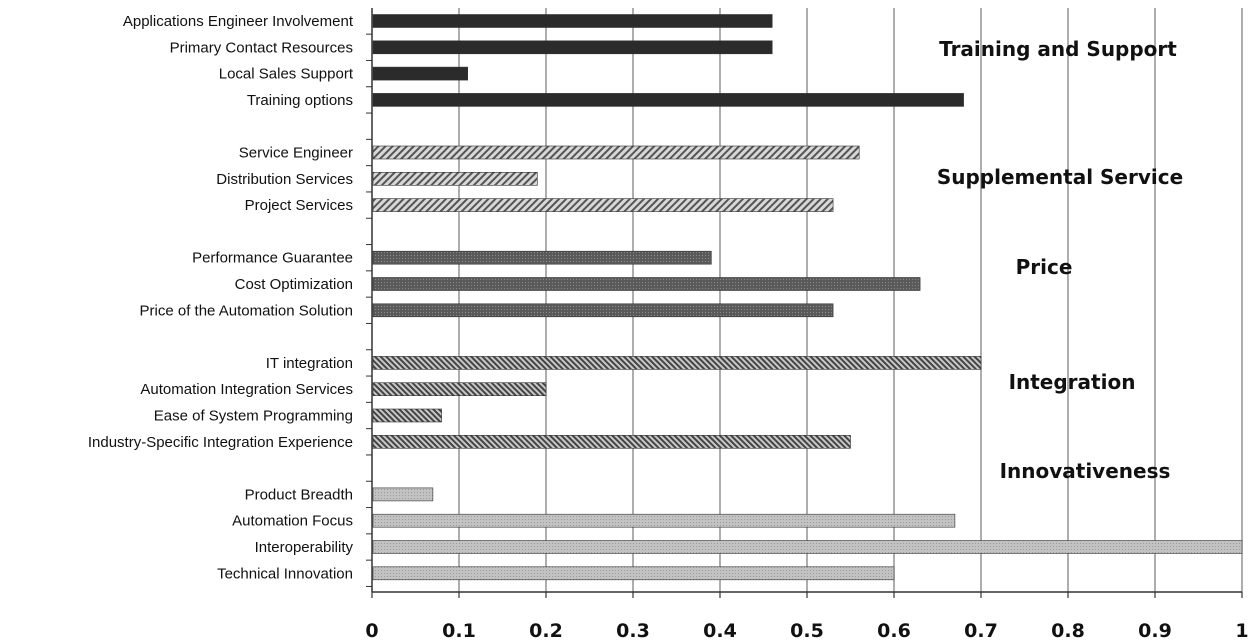 The width and height of the screenshot is (1257, 643). I want to click on x-tick-label: 1, so click(1241, 631).